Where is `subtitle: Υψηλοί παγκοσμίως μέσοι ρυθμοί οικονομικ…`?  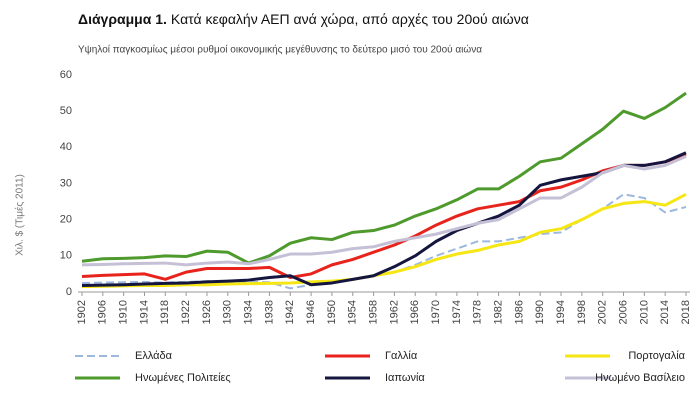
subtitle: Υψηλοί παγκοσμίως μέσοι ρυθμοί οικονομικ… is located at coordinates (280, 50).